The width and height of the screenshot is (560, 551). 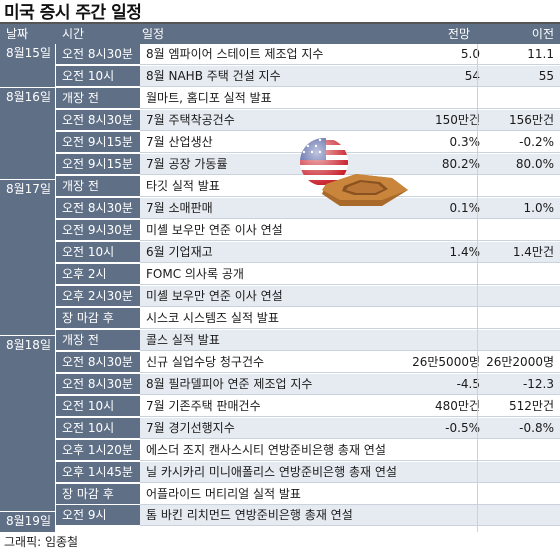 I want to click on table-row: 오전 10시 8월 NAHB 주택 건설 지수 54 55, so click(x=308, y=76).